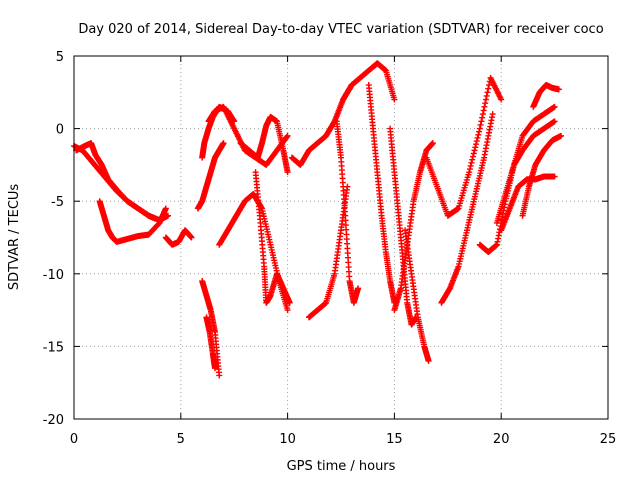 Image resolution: width=640 pixels, height=480 pixels. What do you see at coordinates (53, 420) in the screenshot?
I see `y-tick-label: -20` at bounding box center [53, 420].